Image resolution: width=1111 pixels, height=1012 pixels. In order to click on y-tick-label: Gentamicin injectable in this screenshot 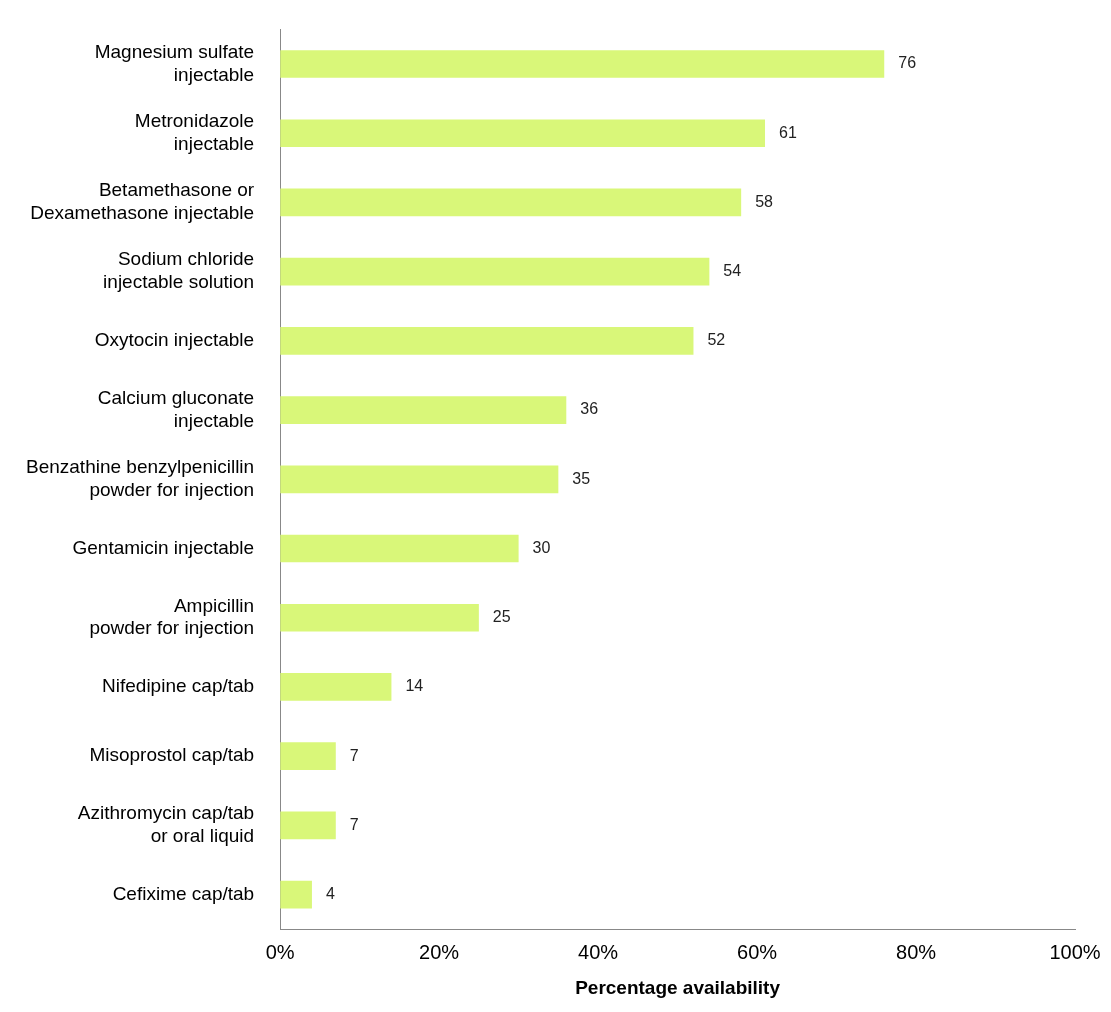, I will do `click(163, 547)`.